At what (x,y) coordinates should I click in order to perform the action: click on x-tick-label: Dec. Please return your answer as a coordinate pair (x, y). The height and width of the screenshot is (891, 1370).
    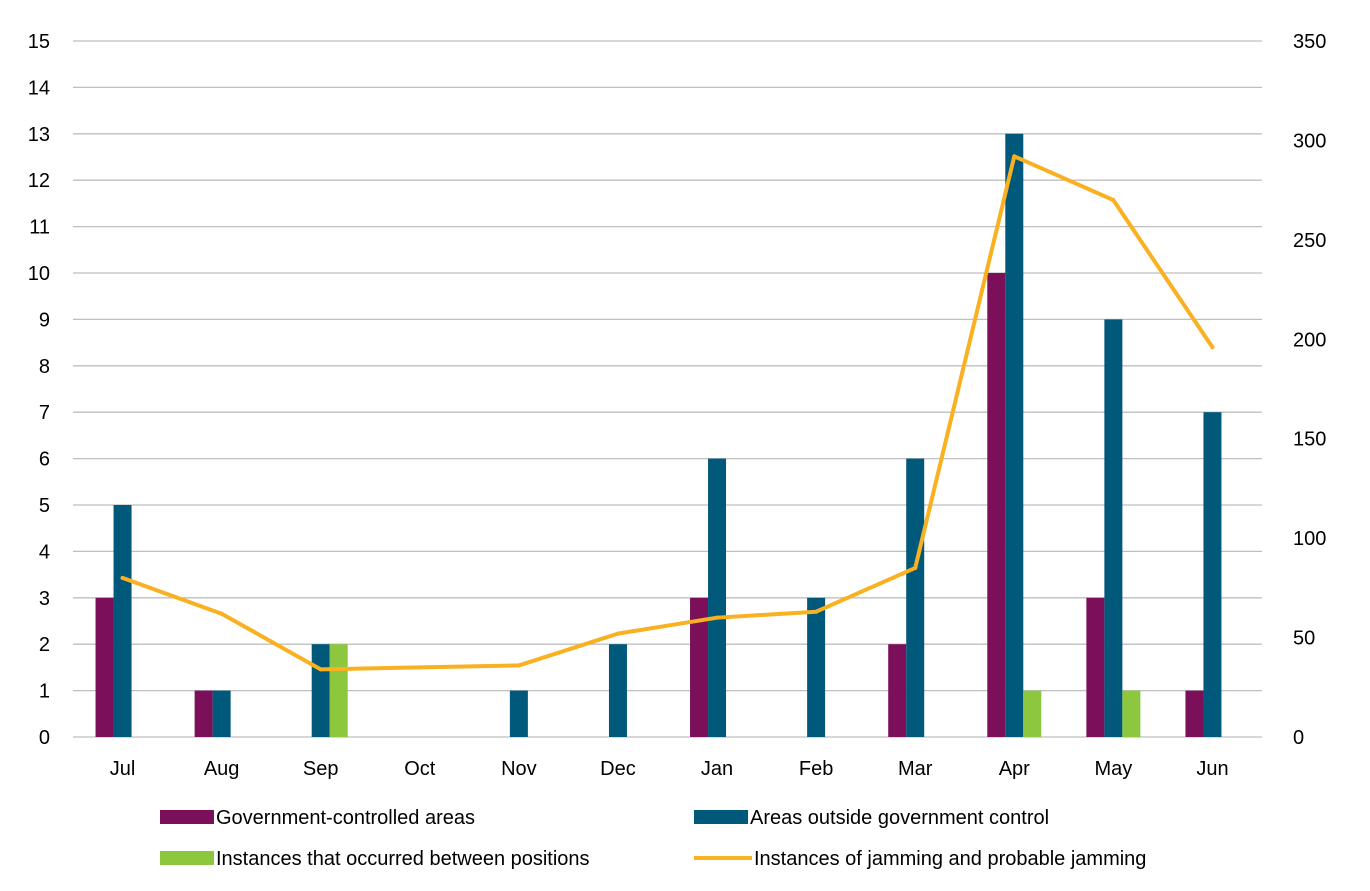
    Looking at the image, I should click on (618, 769).